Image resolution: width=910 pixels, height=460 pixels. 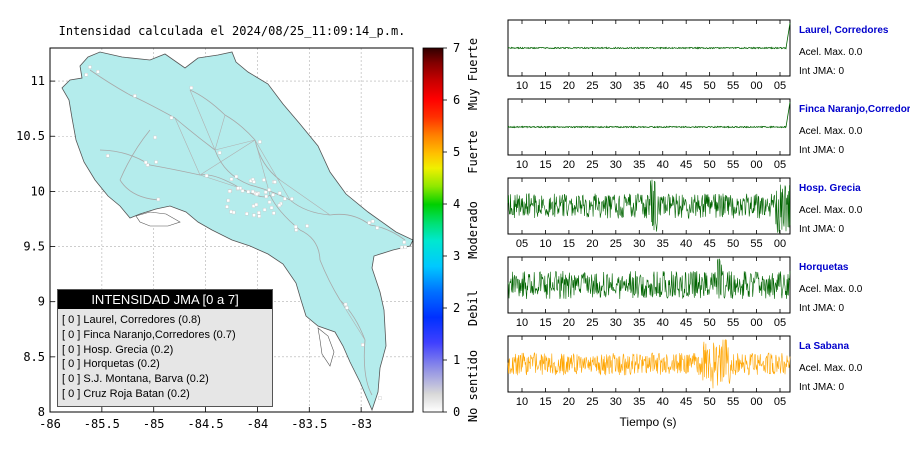 I want to click on waveform-x-tick-label: 25, so click(x=592, y=86).